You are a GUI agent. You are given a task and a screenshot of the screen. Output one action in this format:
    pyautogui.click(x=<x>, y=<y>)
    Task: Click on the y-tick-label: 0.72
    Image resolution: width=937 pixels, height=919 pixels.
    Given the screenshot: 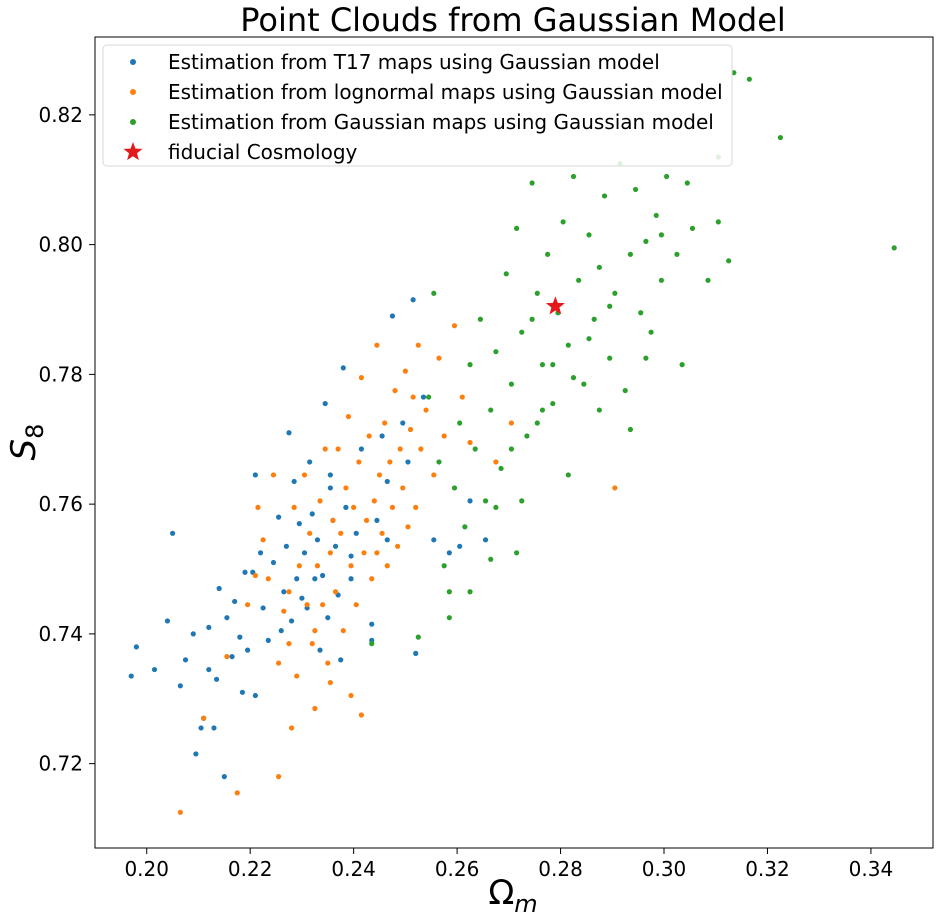 What is the action you would take?
    pyautogui.click(x=60, y=764)
    